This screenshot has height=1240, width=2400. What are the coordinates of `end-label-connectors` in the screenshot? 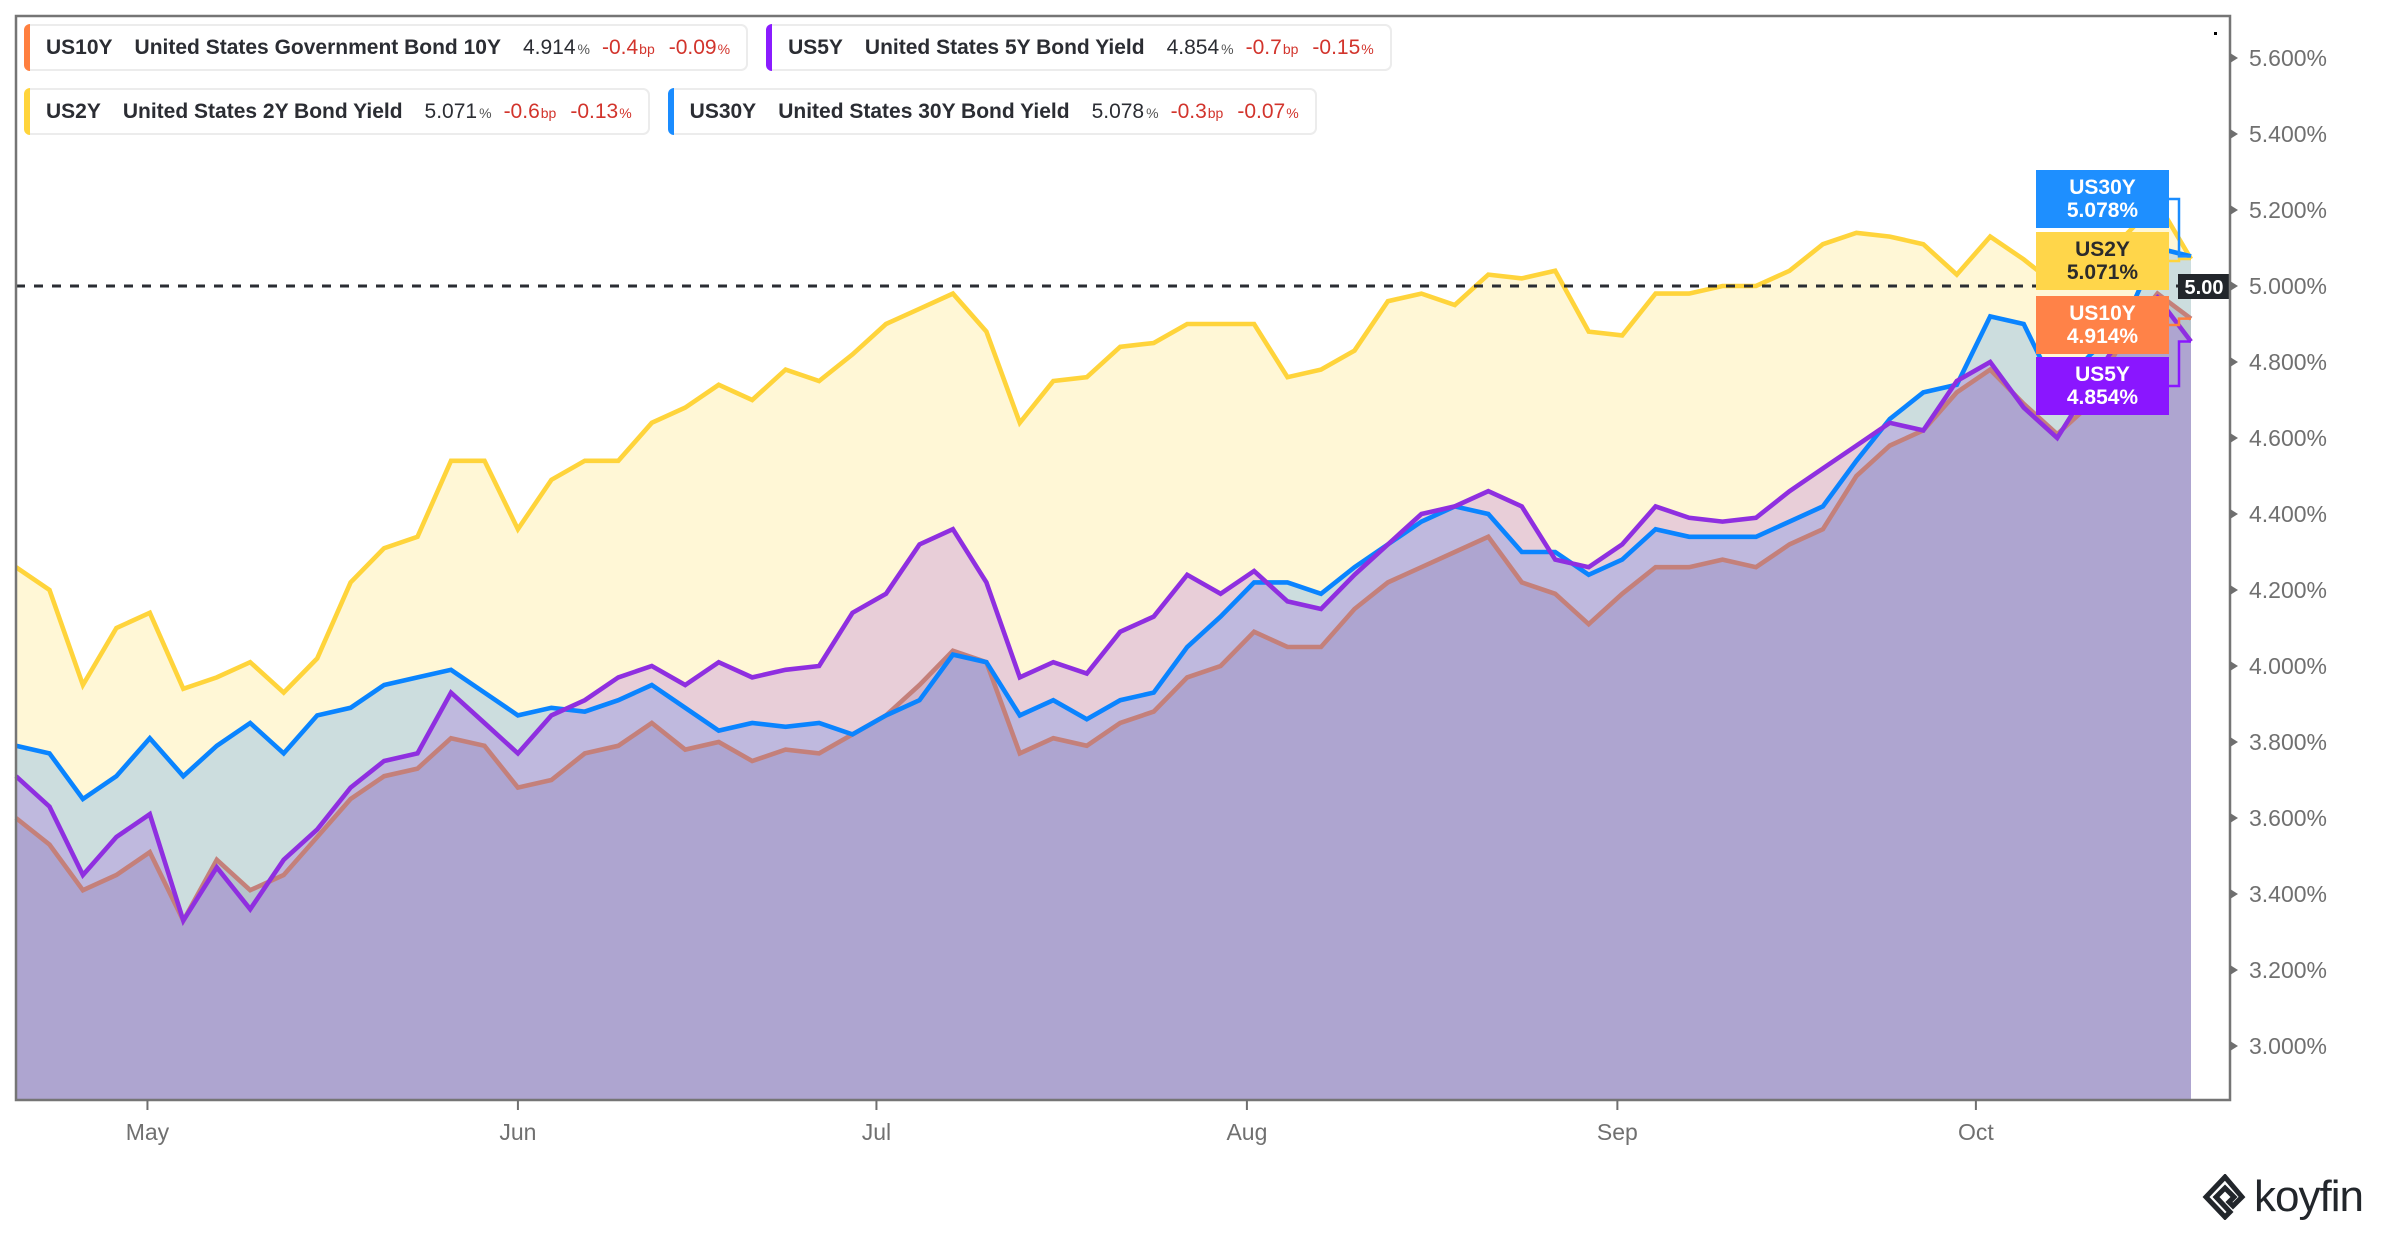 It's located at (2180, 292).